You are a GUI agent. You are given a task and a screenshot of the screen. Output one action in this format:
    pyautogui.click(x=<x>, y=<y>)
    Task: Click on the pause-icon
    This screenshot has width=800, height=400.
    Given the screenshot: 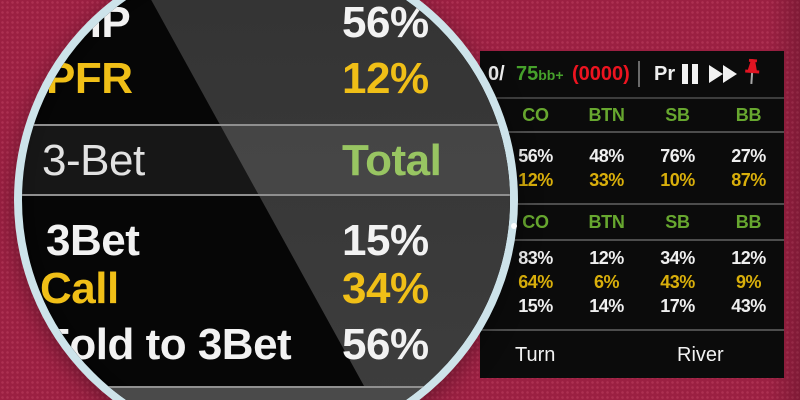 What is the action you would take?
    pyautogui.click(x=692, y=76)
    